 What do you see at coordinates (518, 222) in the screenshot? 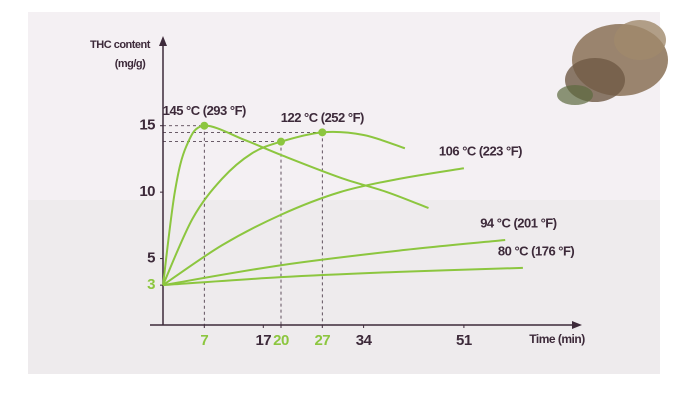
I see `series-label: 94 °C (201 °F)` at bounding box center [518, 222].